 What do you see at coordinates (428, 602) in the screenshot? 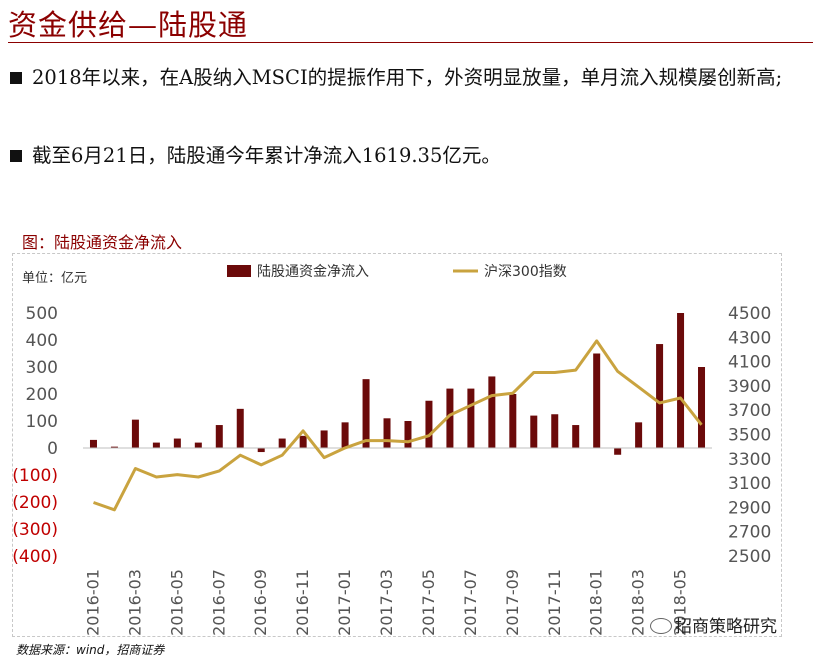
I see `x-tick-label: 2017-05` at bounding box center [428, 602].